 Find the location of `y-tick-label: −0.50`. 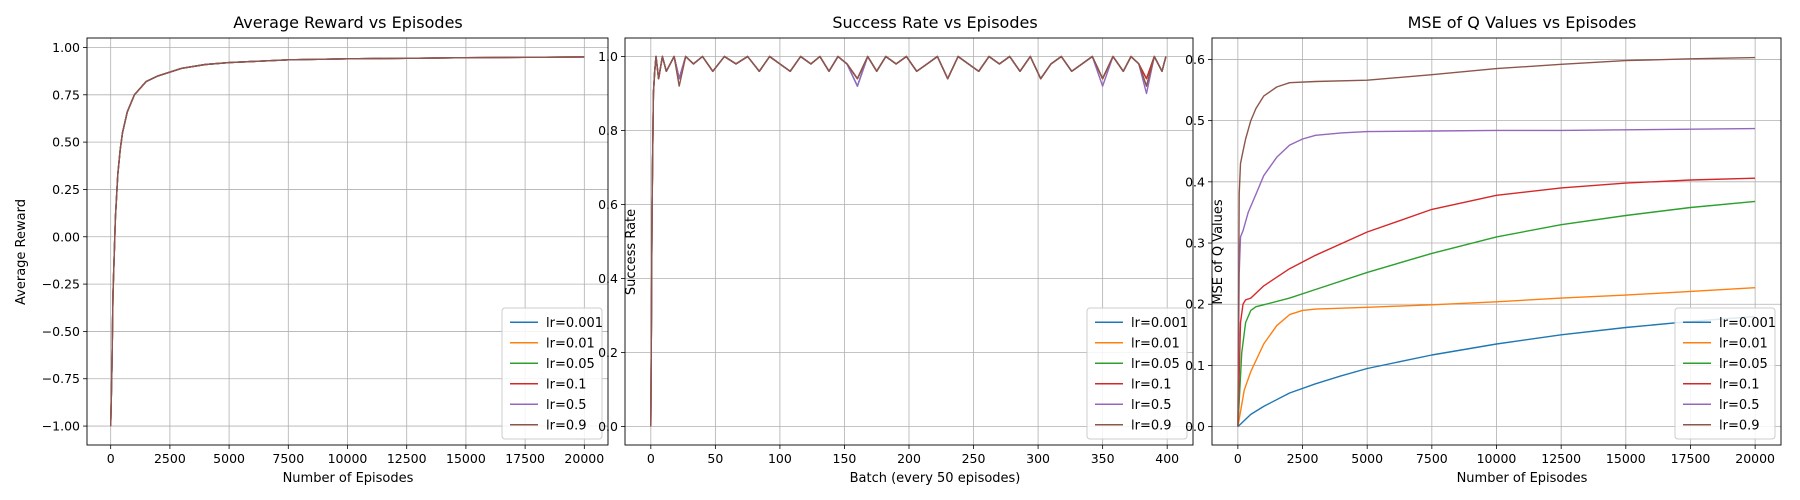

y-tick-label: −0.50 is located at coordinates (61, 331).